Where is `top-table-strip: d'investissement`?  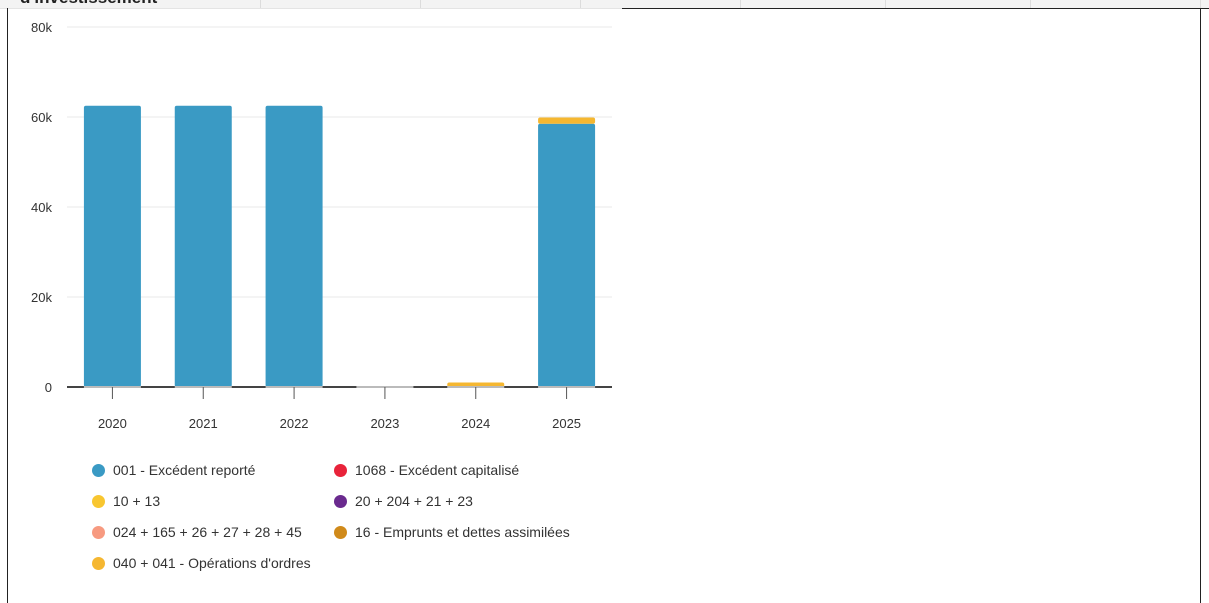
top-table-strip: d'investissement is located at coordinates (604, 4).